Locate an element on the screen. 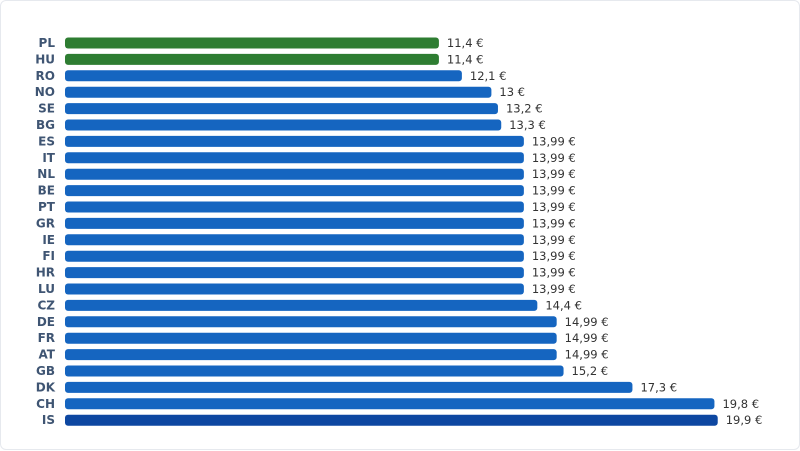 The width and height of the screenshot is (800, 451). bar-ch is located at coordinates (390, 404).